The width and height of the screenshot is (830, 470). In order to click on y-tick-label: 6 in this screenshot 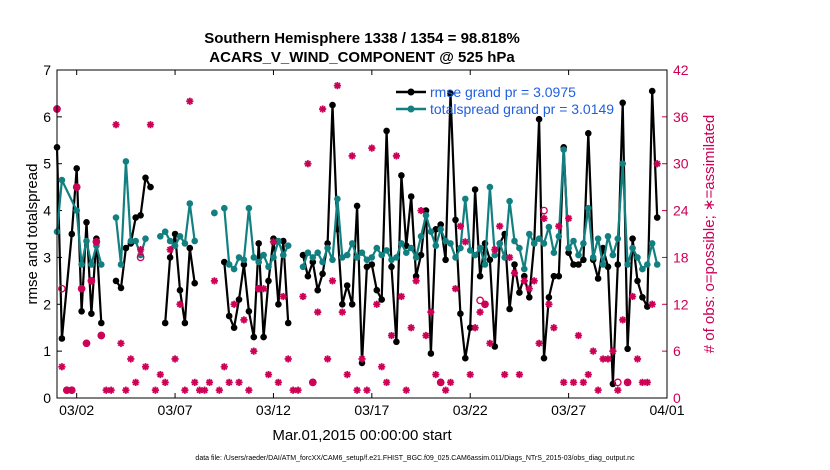, I will do `click(47, 117)`.